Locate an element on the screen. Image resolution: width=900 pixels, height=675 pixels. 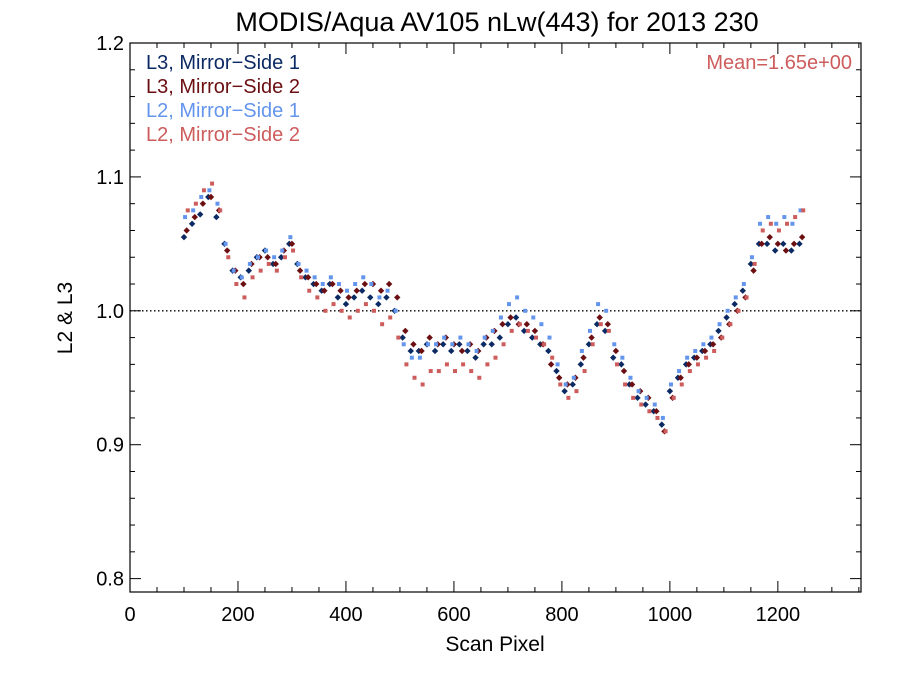
x-tick-label: 0 is located at coordinates (129, 615).